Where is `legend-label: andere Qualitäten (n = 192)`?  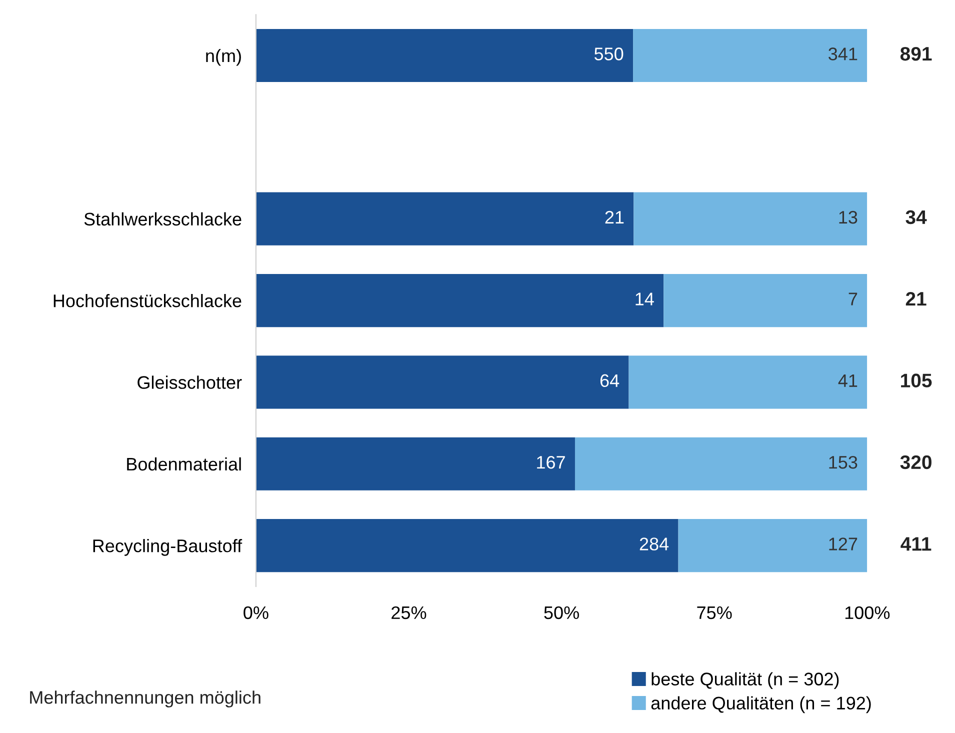 legend-label: andere Qualitäten (n = 192) is located at coordinates (761, 705).